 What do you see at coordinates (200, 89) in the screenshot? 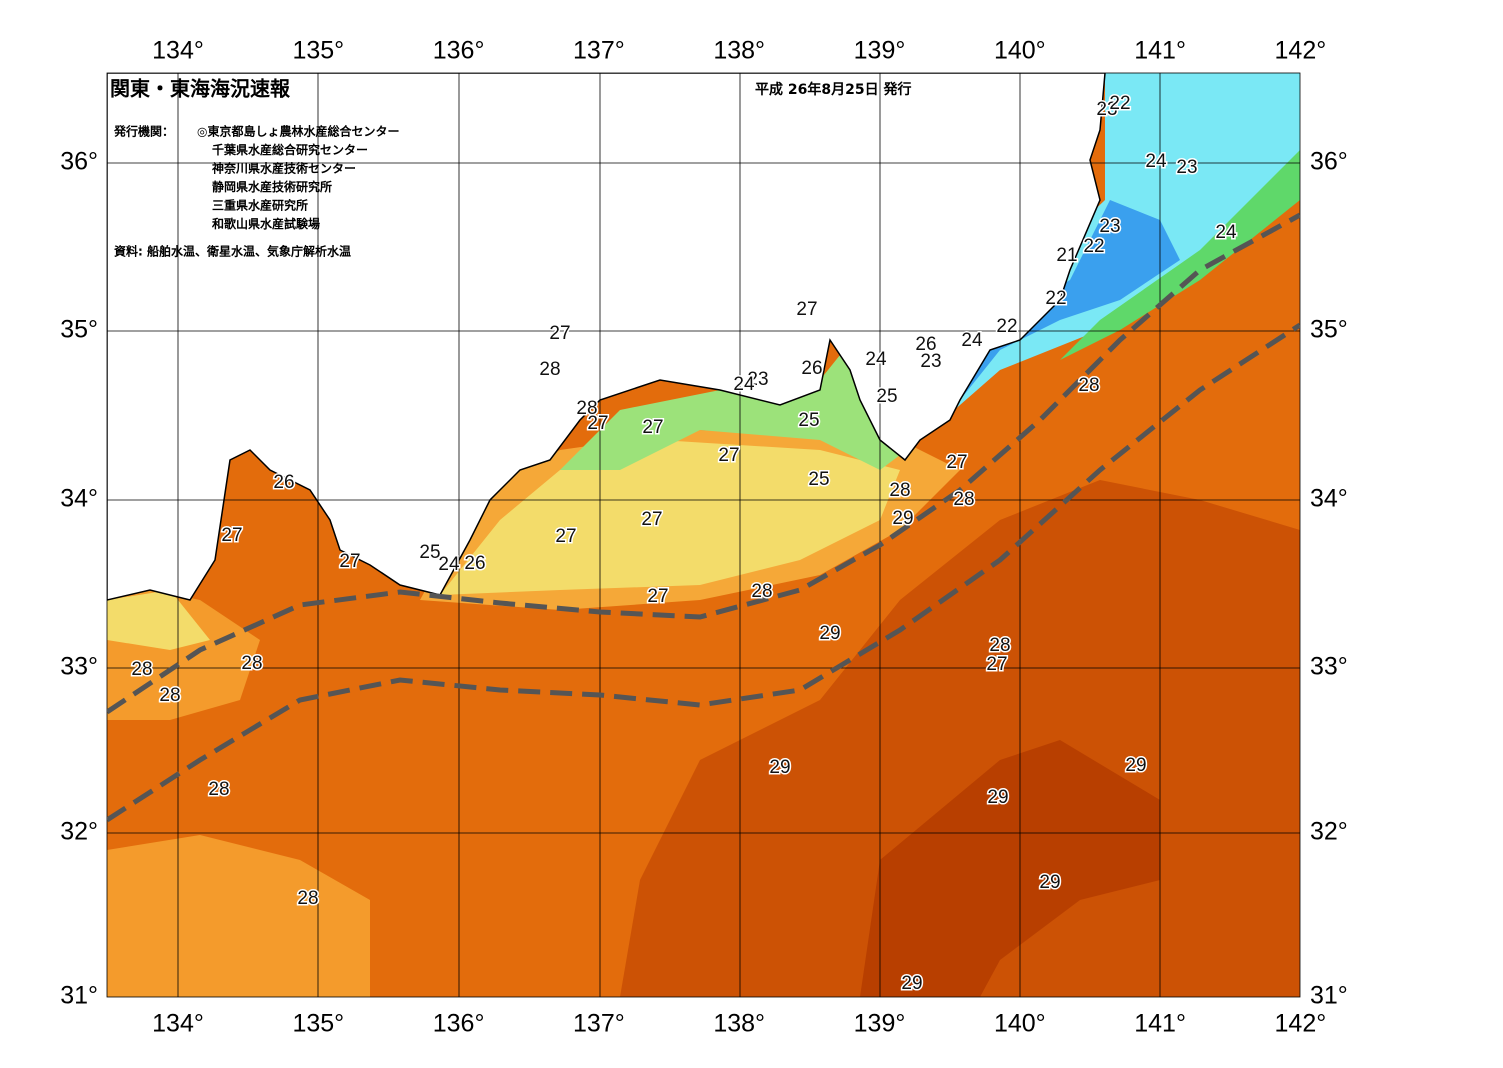
I see `title: 関東・東海海況速報` at bounding box center [200, 89].